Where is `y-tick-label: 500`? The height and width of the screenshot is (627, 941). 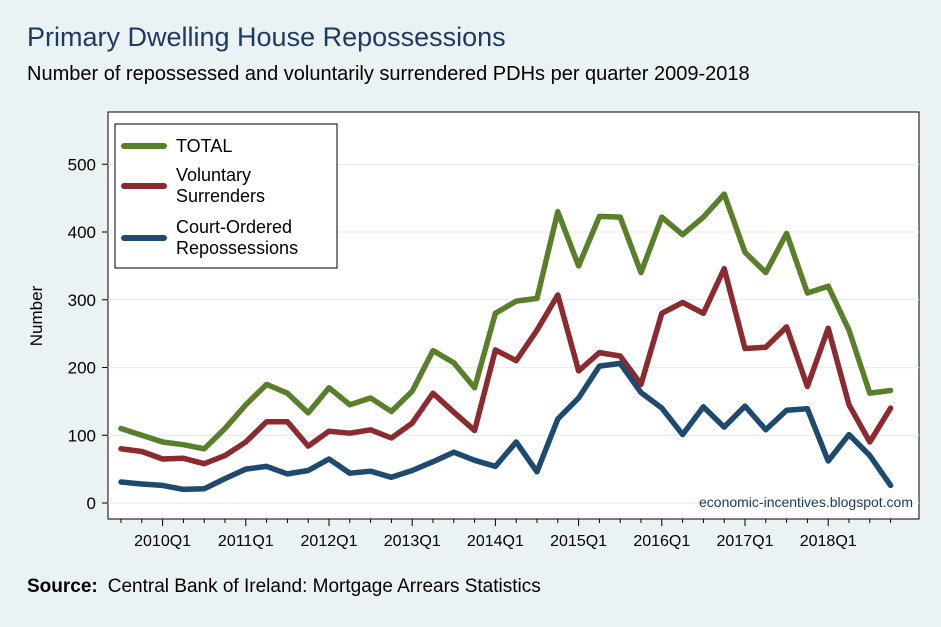 y-tick-label: 500 is located at coordinates (82, 164).